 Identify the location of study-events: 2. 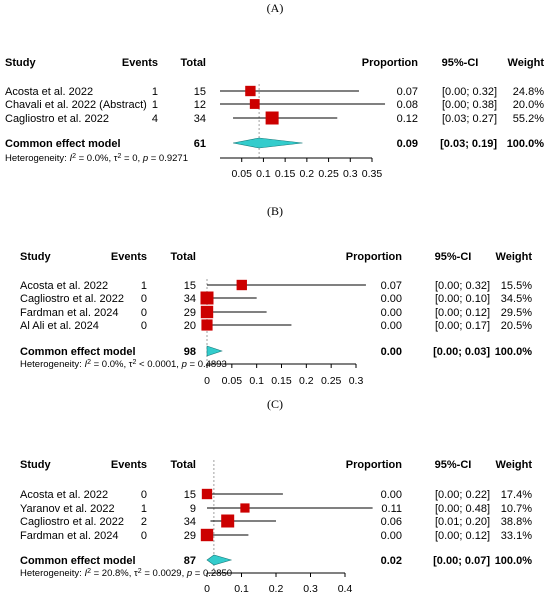
(144, 522).